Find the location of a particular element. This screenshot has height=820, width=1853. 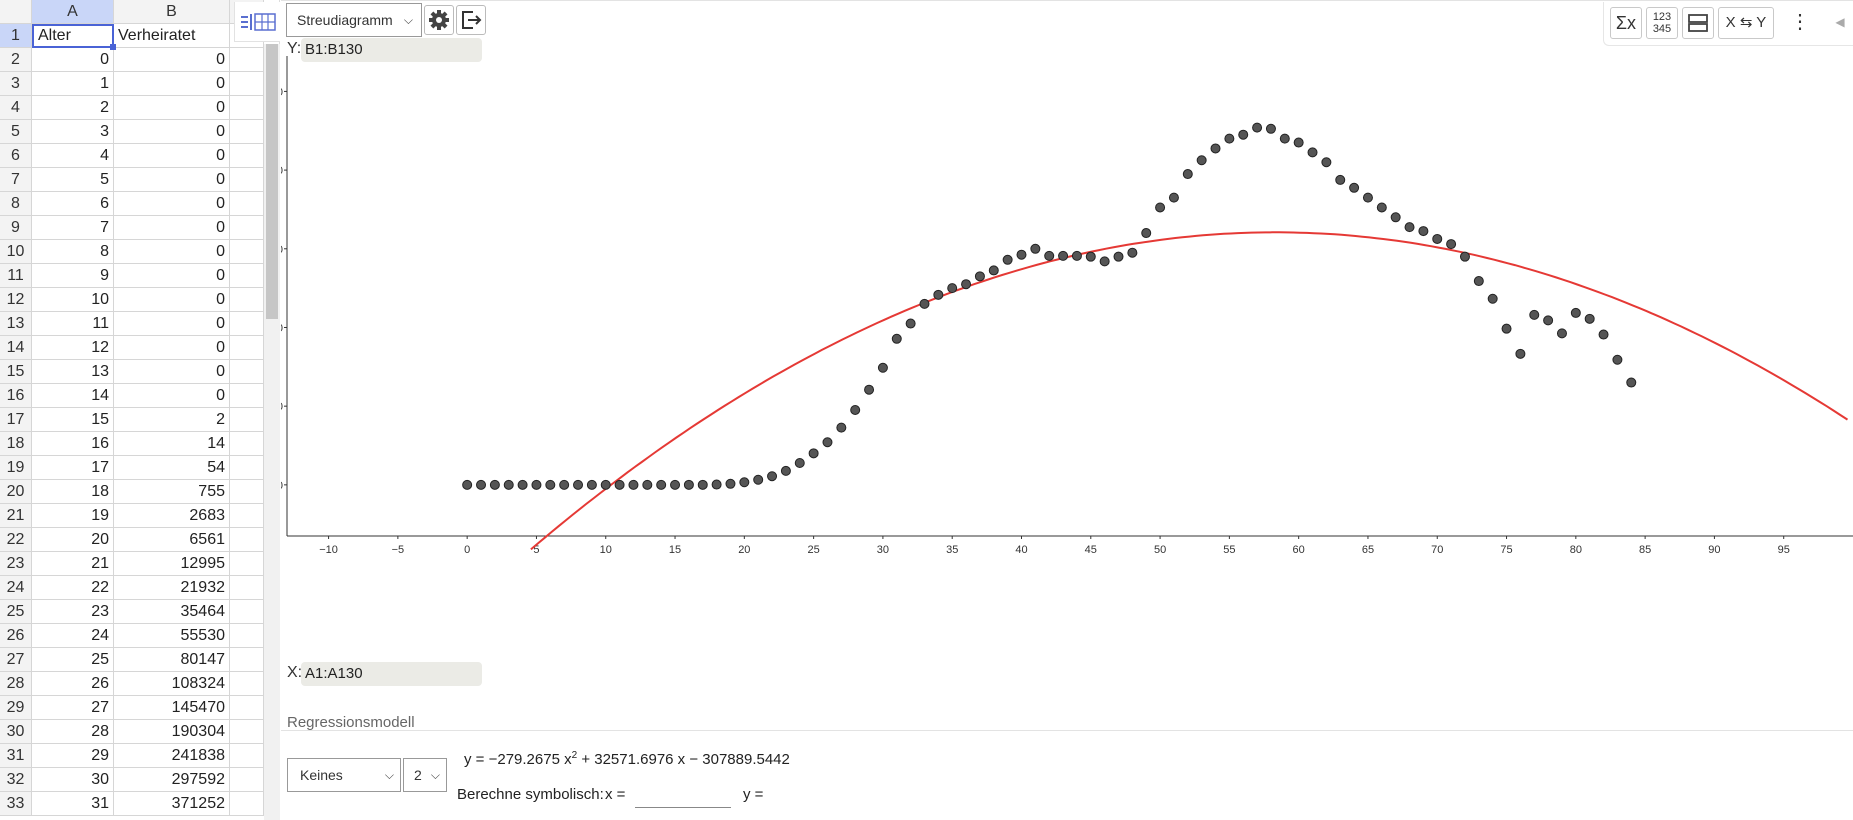

cell-b: 755 is located at coordinates (172, 492).